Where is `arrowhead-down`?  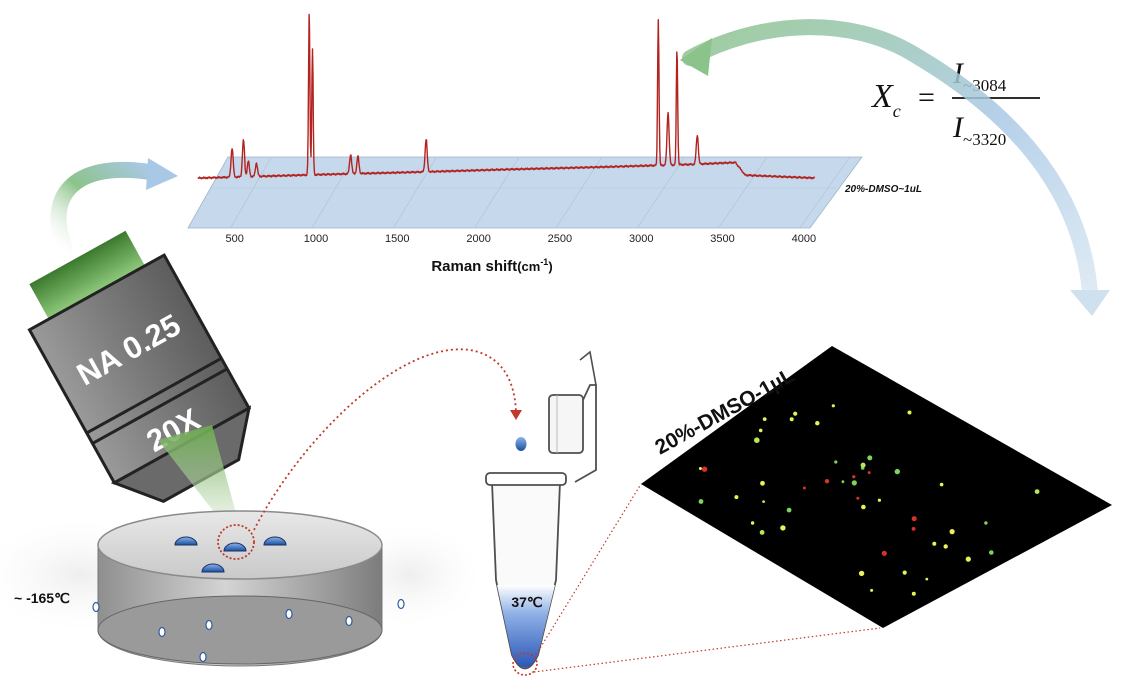 arrowhead-down is located at coordinates (1090, 303).